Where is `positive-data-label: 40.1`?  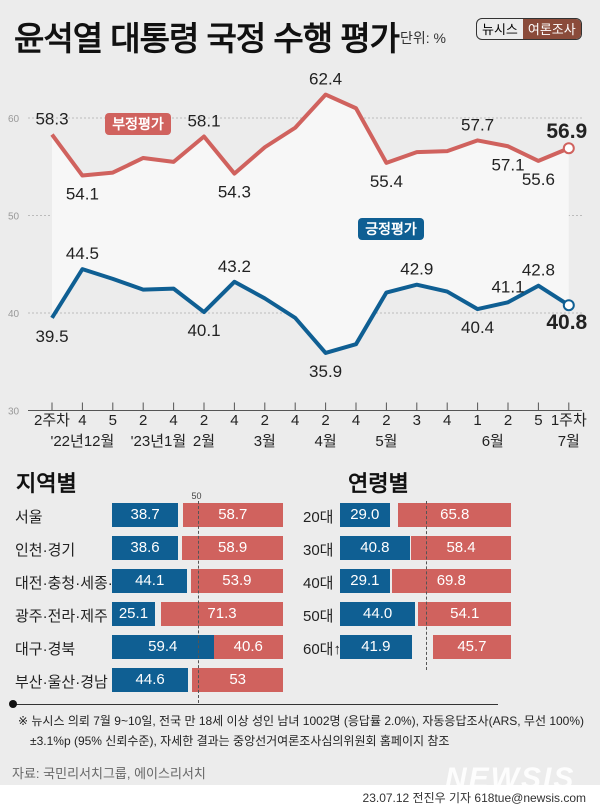 positive-data-label: 40.1 is located at coordinates (203, 330).